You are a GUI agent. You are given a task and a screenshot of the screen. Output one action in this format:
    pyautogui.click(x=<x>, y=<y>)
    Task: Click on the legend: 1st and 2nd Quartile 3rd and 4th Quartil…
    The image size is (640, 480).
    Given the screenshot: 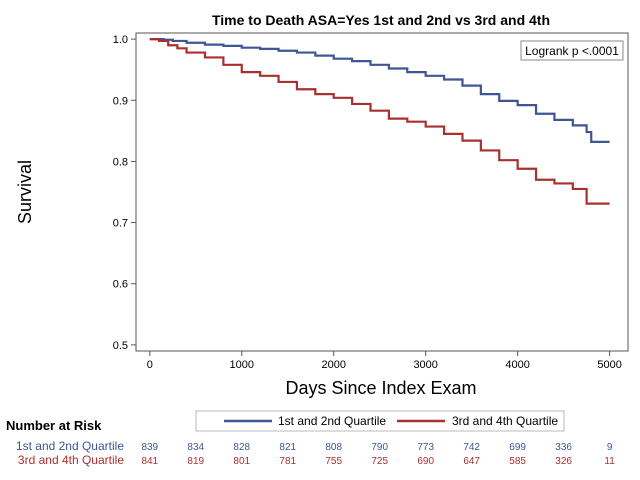 What is the action you would take?
    pyautogui.click(x=380, y=421)
    